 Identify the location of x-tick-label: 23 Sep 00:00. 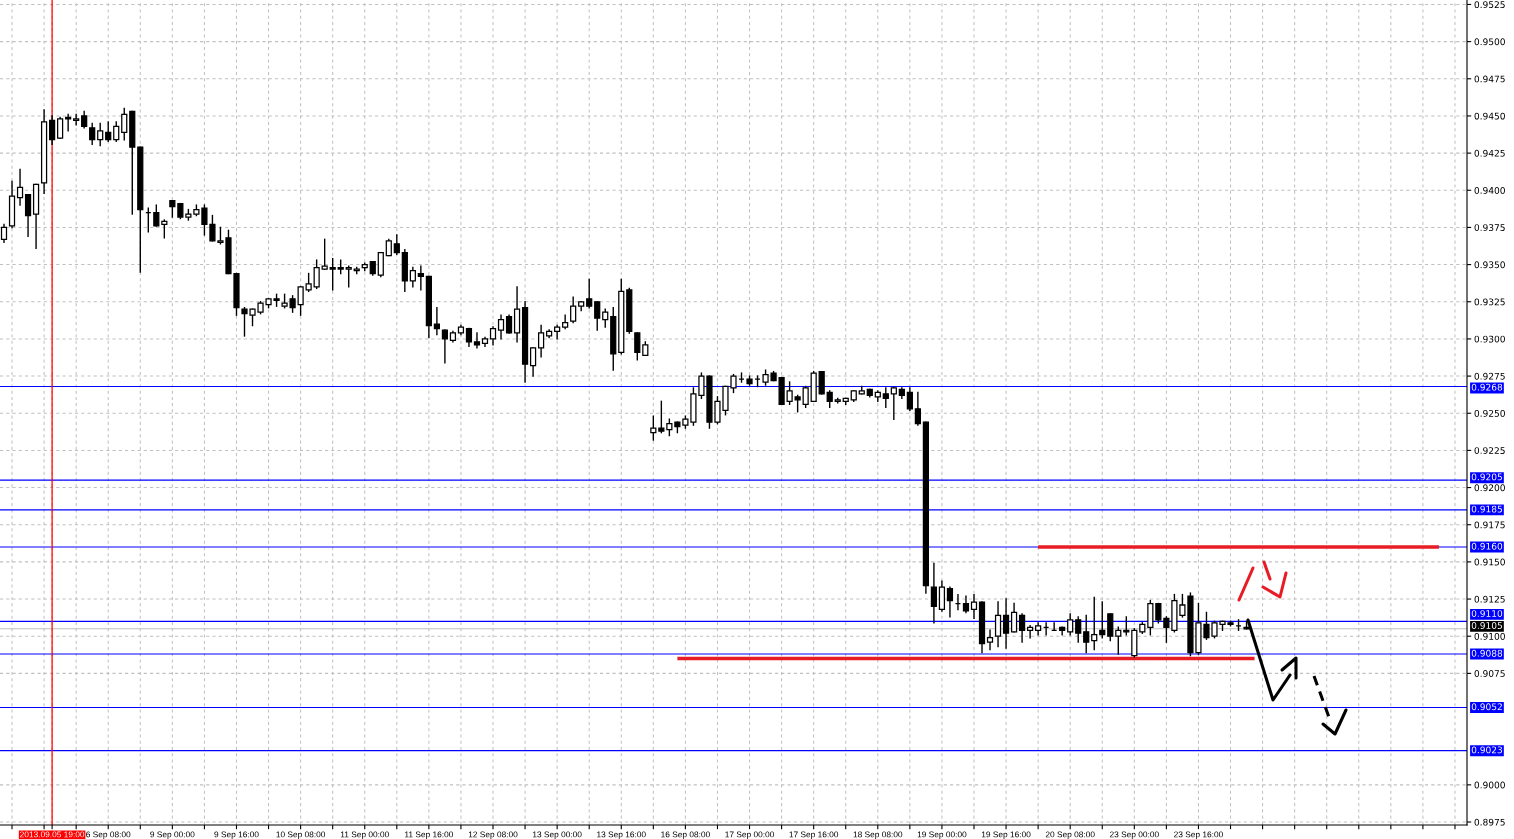
(1134, 835).